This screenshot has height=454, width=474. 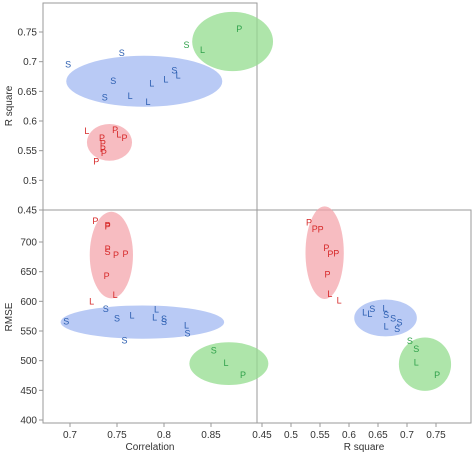 What do you see at coordinates (386, 326) in the screenshot?
I see `point-label-l-panel-2-16: L` at bounding box center [386, 326].